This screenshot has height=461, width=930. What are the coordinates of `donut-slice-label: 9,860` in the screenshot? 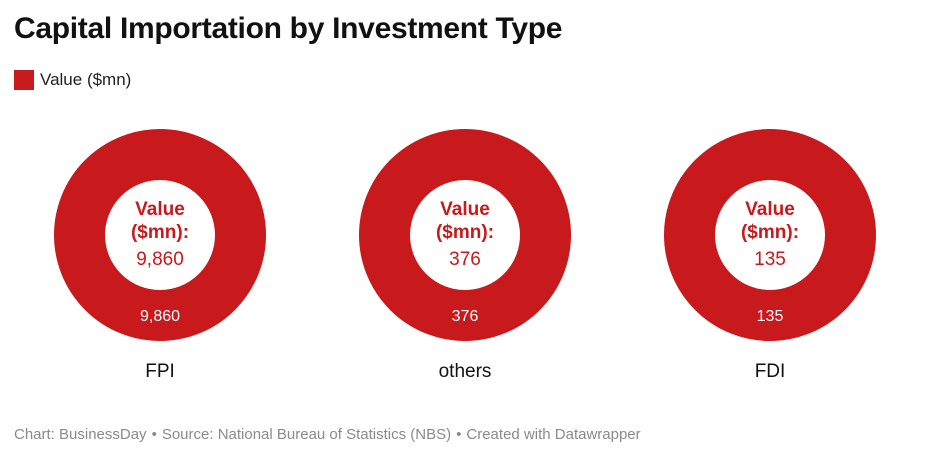 It's located at (160, 316).